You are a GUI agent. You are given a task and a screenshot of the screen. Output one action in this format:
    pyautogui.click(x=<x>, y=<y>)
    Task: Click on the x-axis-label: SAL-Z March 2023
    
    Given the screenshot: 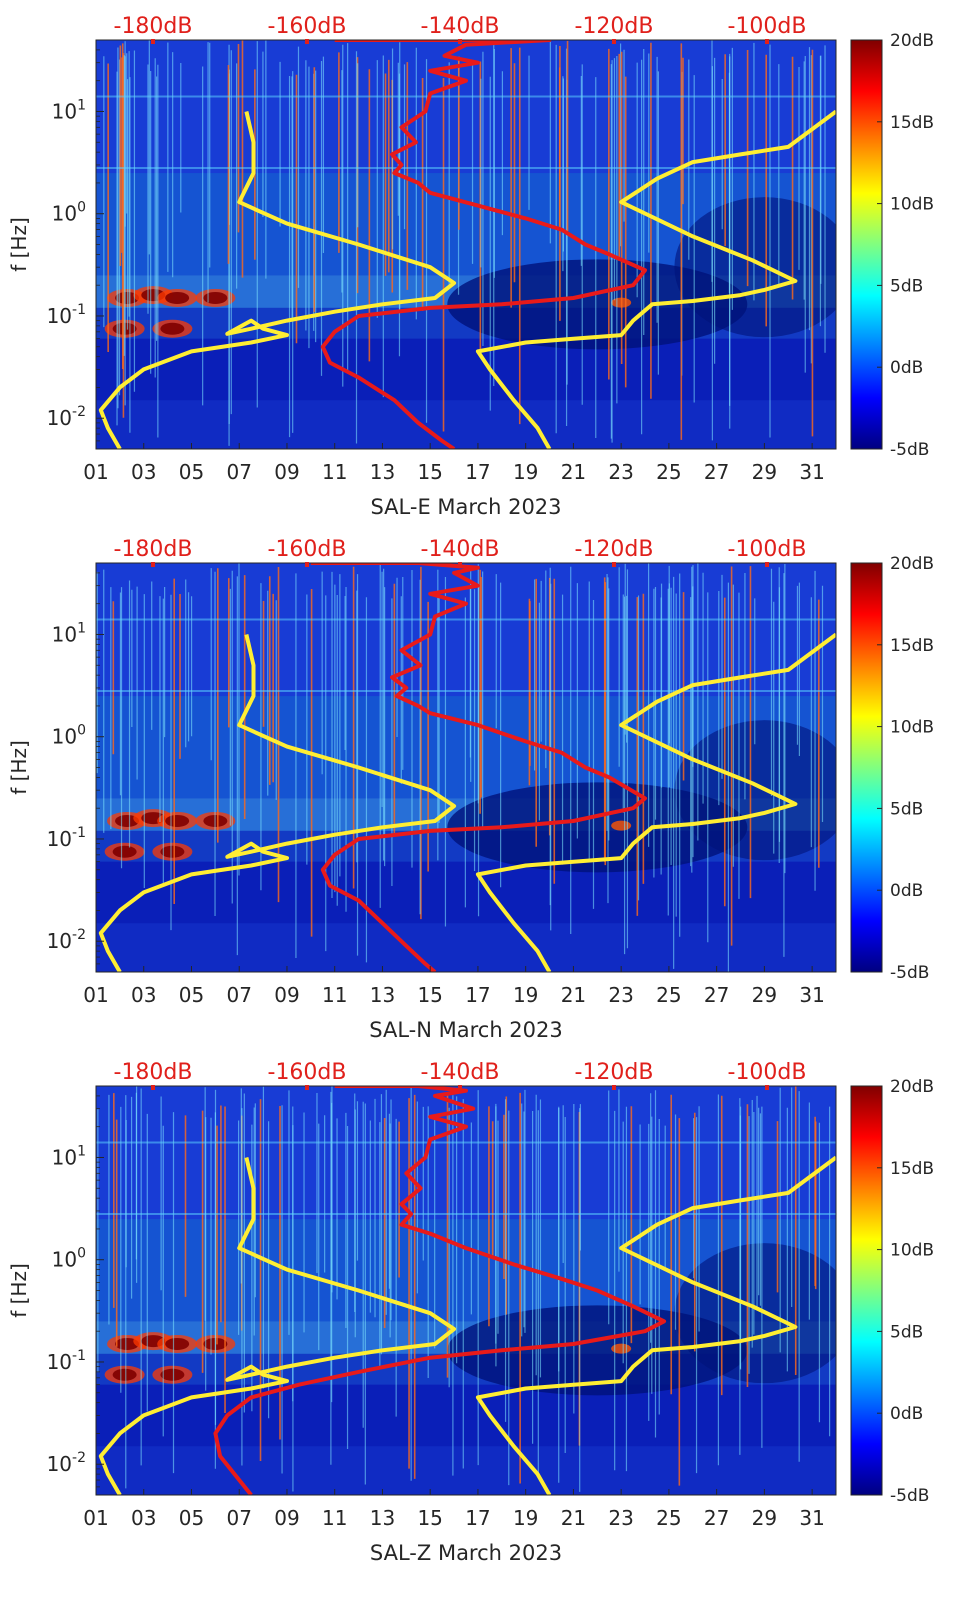 What is the action you would take?
    pyautogui.click(x=466, y=1553)
    